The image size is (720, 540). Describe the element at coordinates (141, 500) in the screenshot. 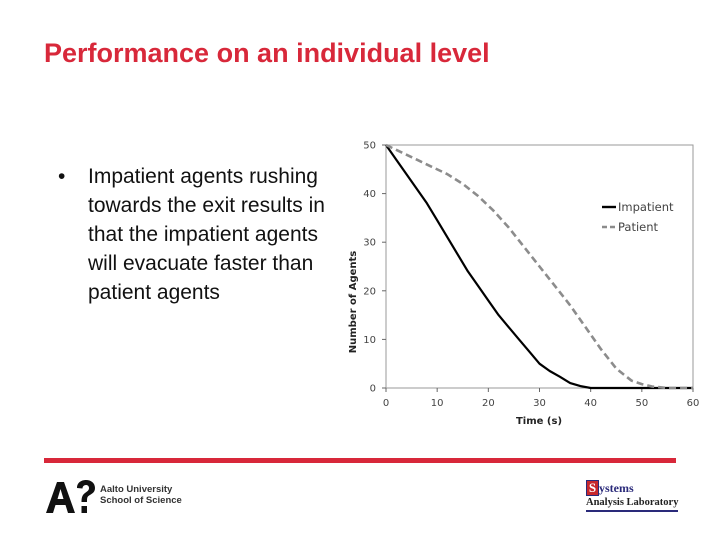

I see `school-name: School of Science` at that location.